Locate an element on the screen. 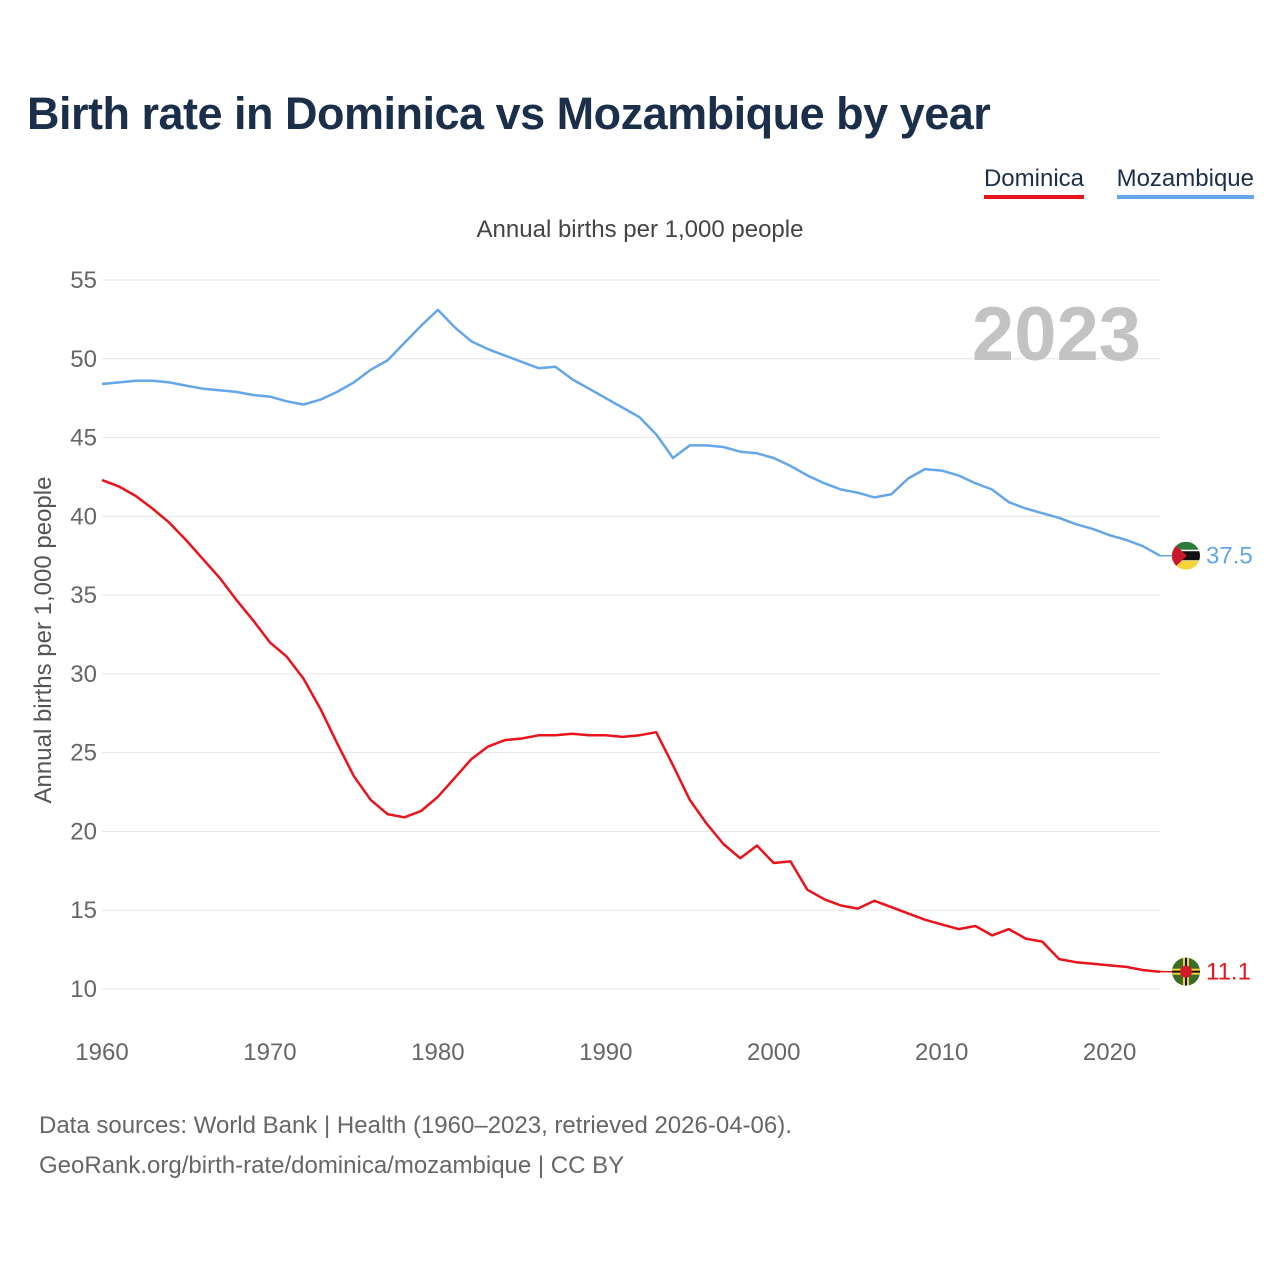 The height and width of the screenshot is (1280, 1280). end-markers: 11.1 37.5 is located at coordinates (1206, 763).